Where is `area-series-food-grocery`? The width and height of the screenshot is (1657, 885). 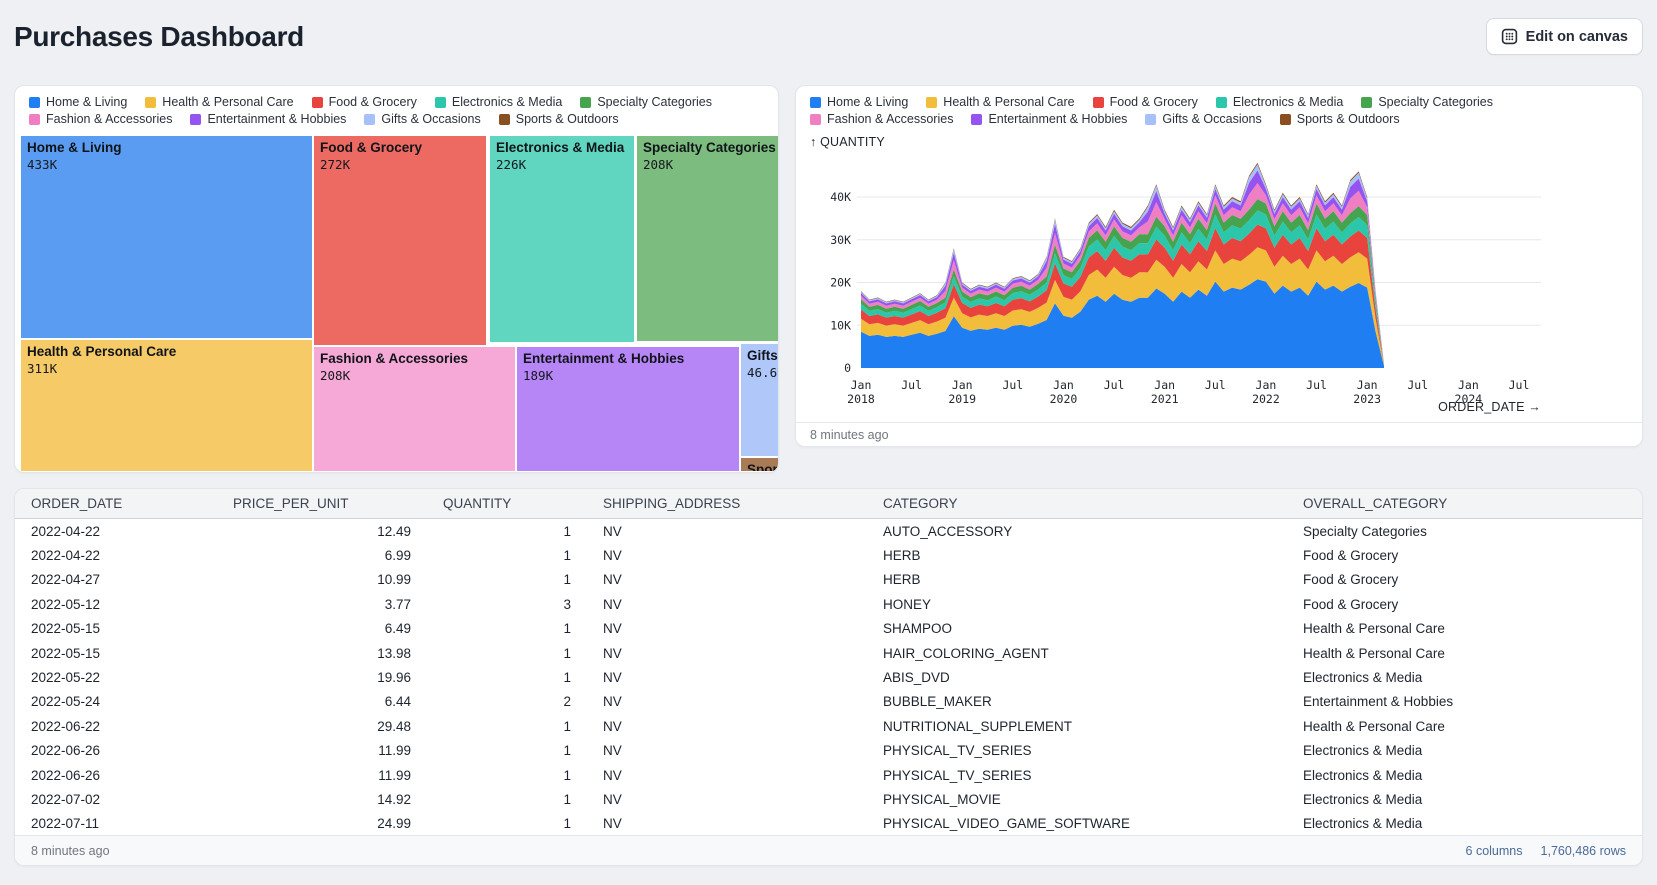
area-series-food-grocery is located at coordinates (1122, 295).